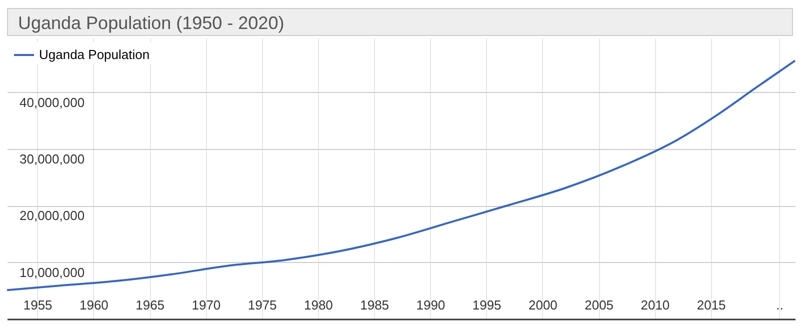 The height and width of the screenshot is (329, 805). Describe the element at coordinates (711, 305) in the screenshot. I see `x-tick-label: 2015` at that location.